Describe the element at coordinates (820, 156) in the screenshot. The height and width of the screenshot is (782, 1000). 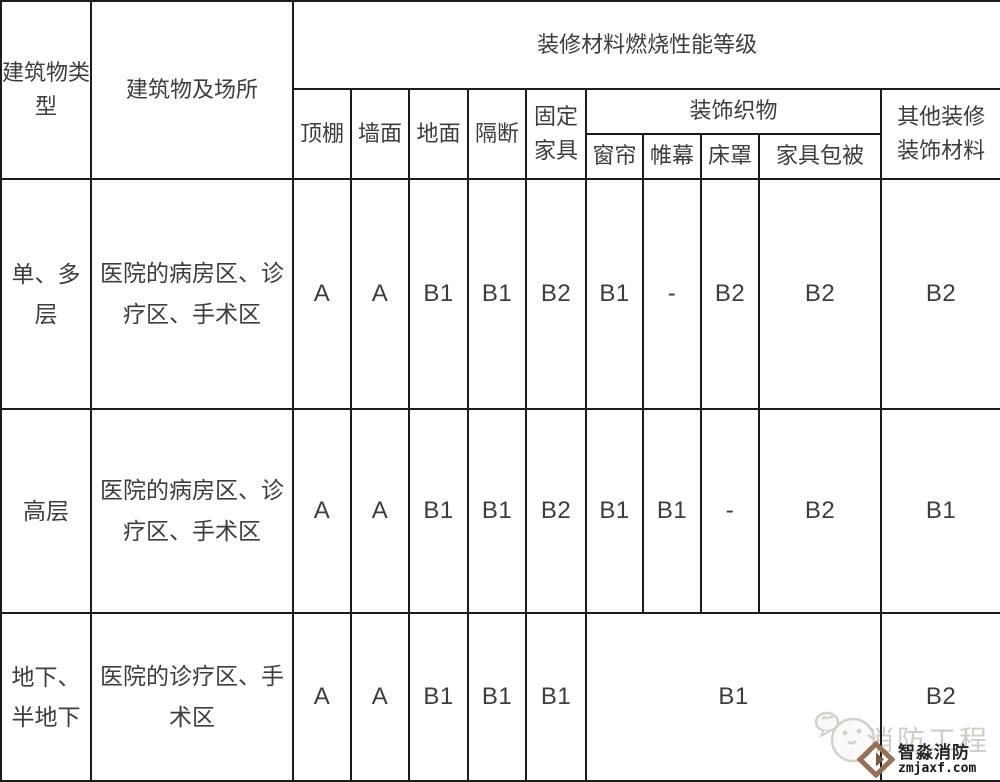
I see `col-header-furniture-cover: 家具包被` at that location.